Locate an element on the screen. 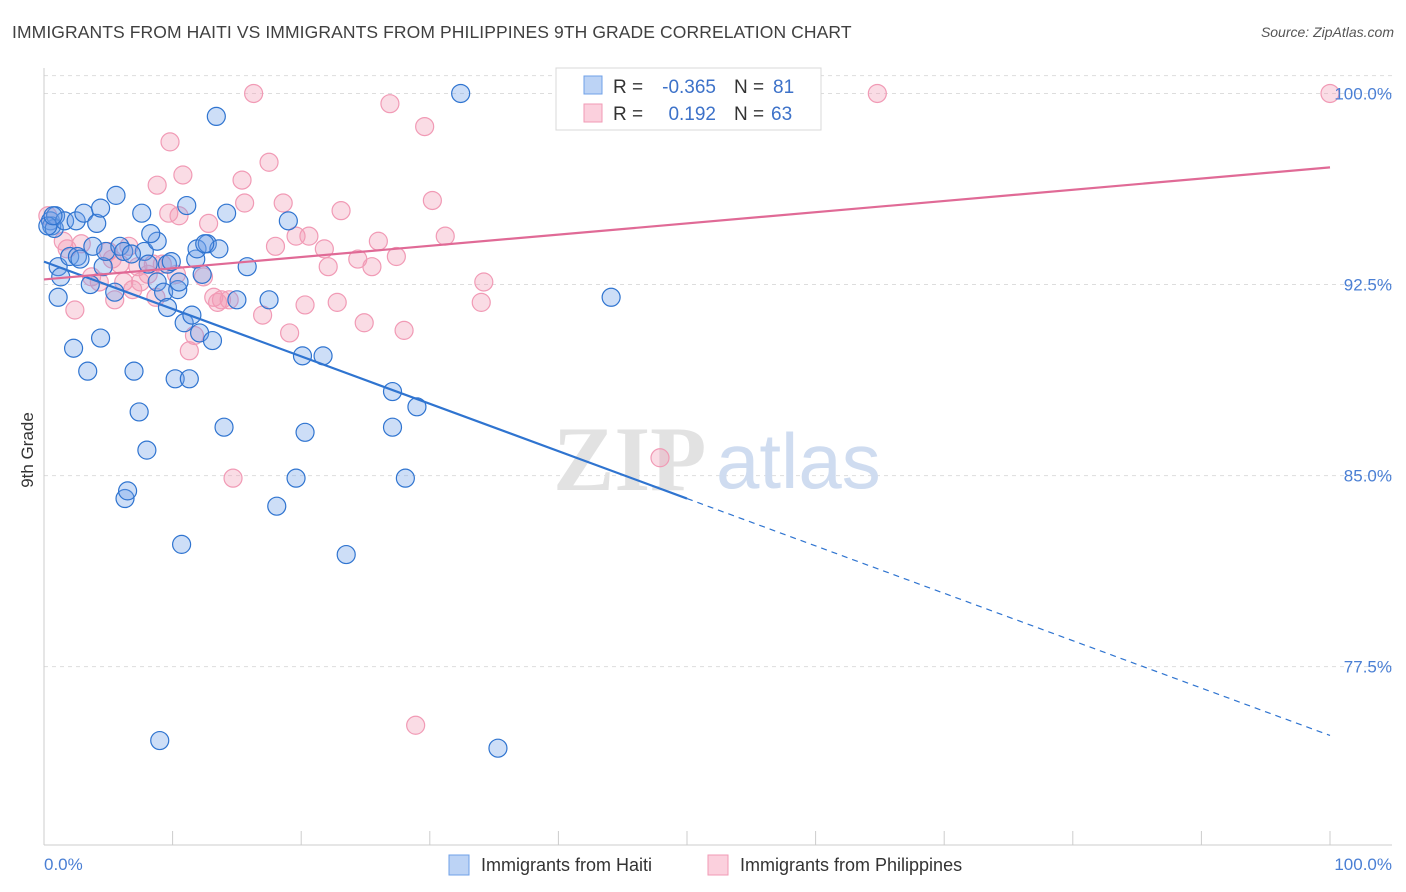  stats-haiti-n-label: N = is located at coordinates (749, 87).